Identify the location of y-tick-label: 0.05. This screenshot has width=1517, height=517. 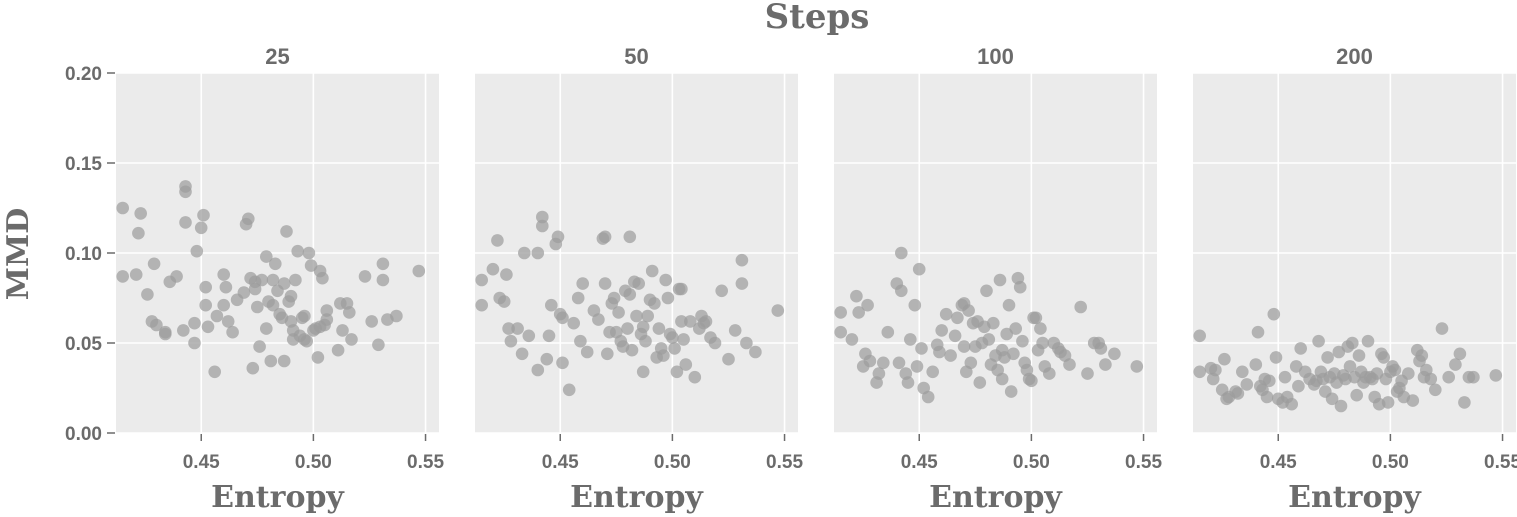
(83, 344).